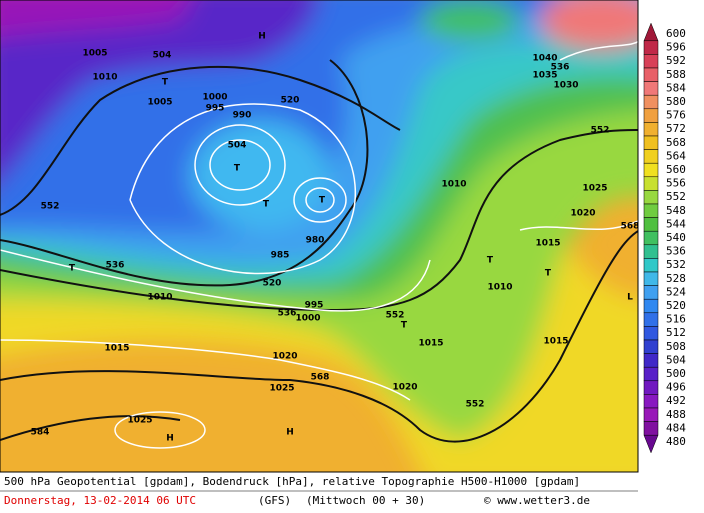 Image resolution: width=704 pixels, height=513 pixels. I want to click on legend-label: 548, so click(676, 210).